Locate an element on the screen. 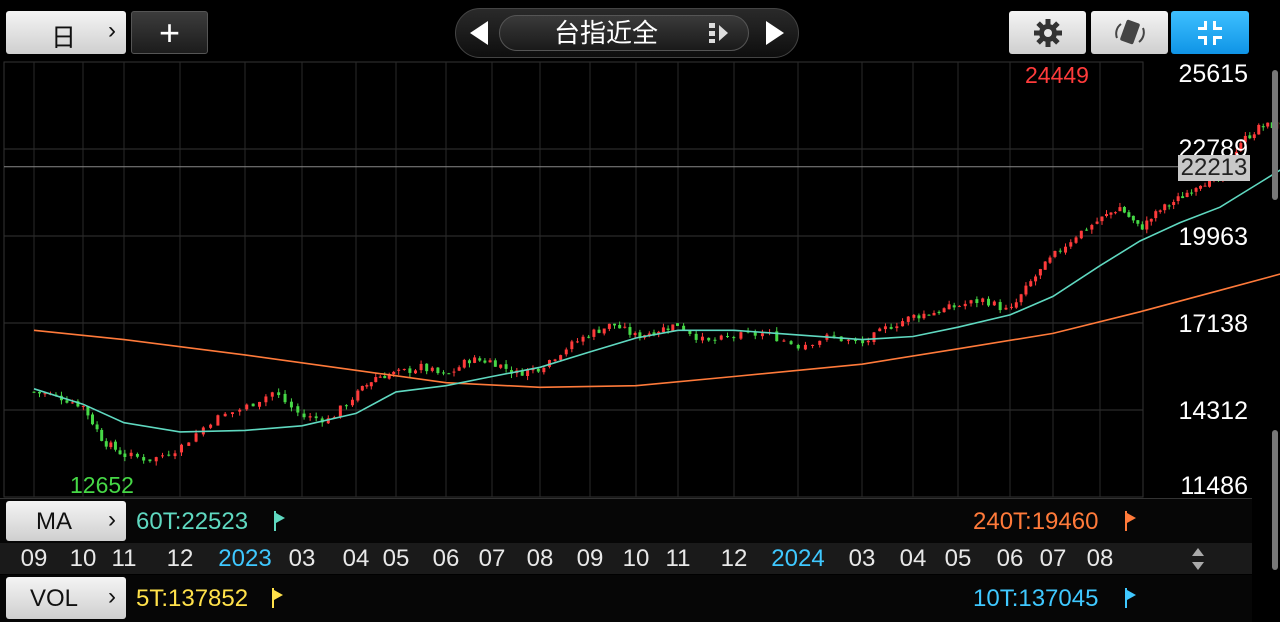  vertical-scrollbar is located at coordinates (1275, 135).